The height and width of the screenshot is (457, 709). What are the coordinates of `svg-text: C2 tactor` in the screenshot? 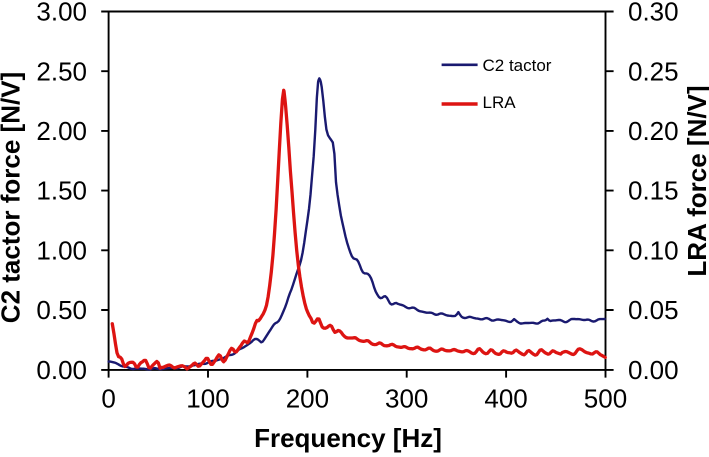 It's located at (517, 65).